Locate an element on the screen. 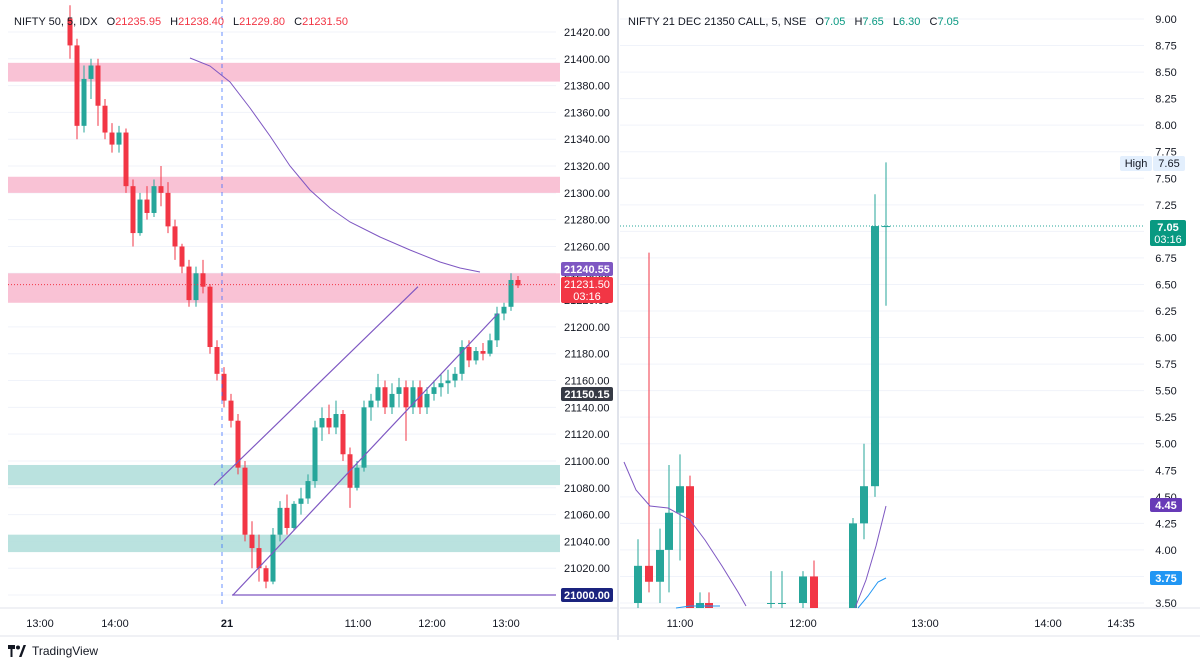 Image resolution: width=1200 pixels, height=671 pixels. left-price-tick: 21040.00 is located at coordinates (587, 542).